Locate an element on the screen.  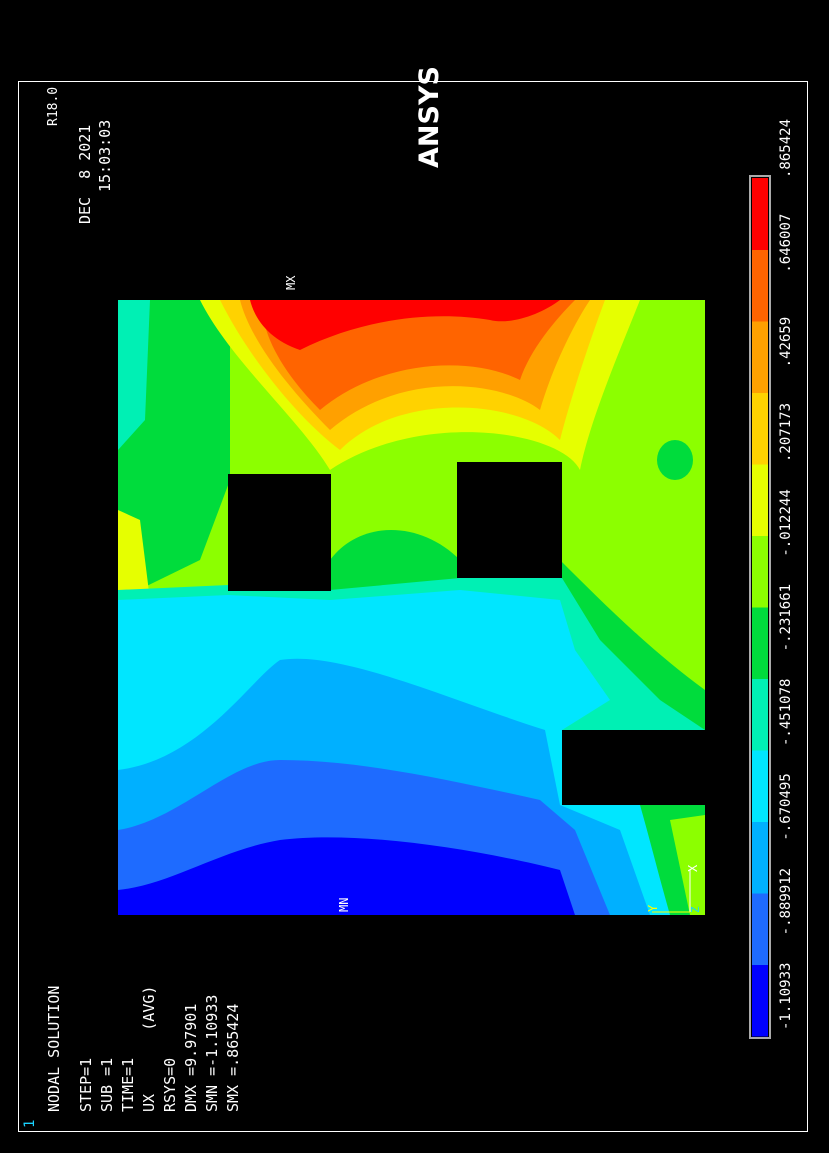
legend-tick-label: .646007 is located at coordinates (786, 243).